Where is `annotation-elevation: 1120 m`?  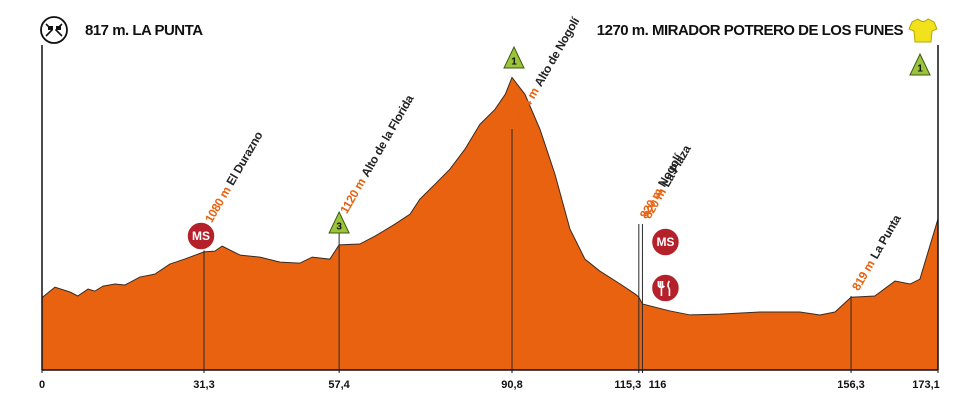
annotation-elevation: 1120 m is located at coordinates (352, 196).